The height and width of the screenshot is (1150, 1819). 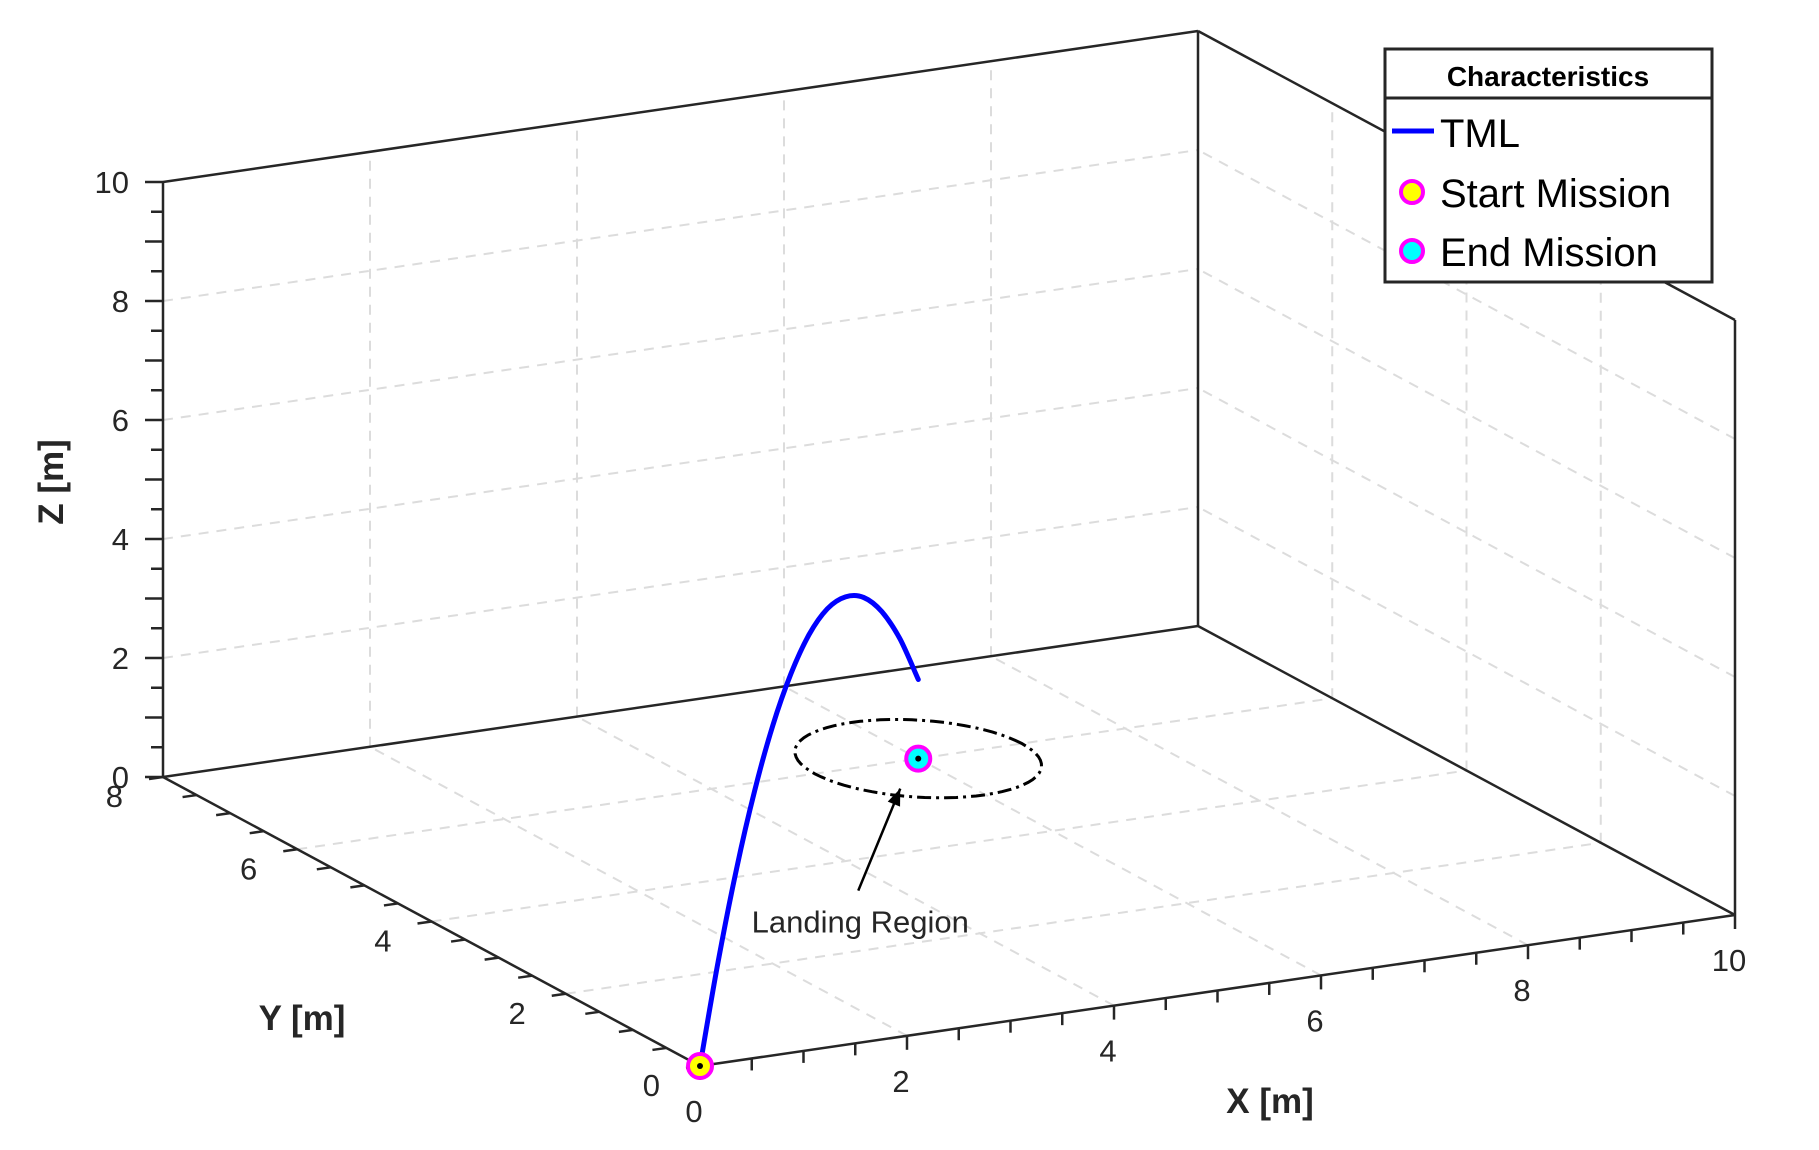 I want to click on x-axis-label: X [m], so click(x=1270, y=1101).